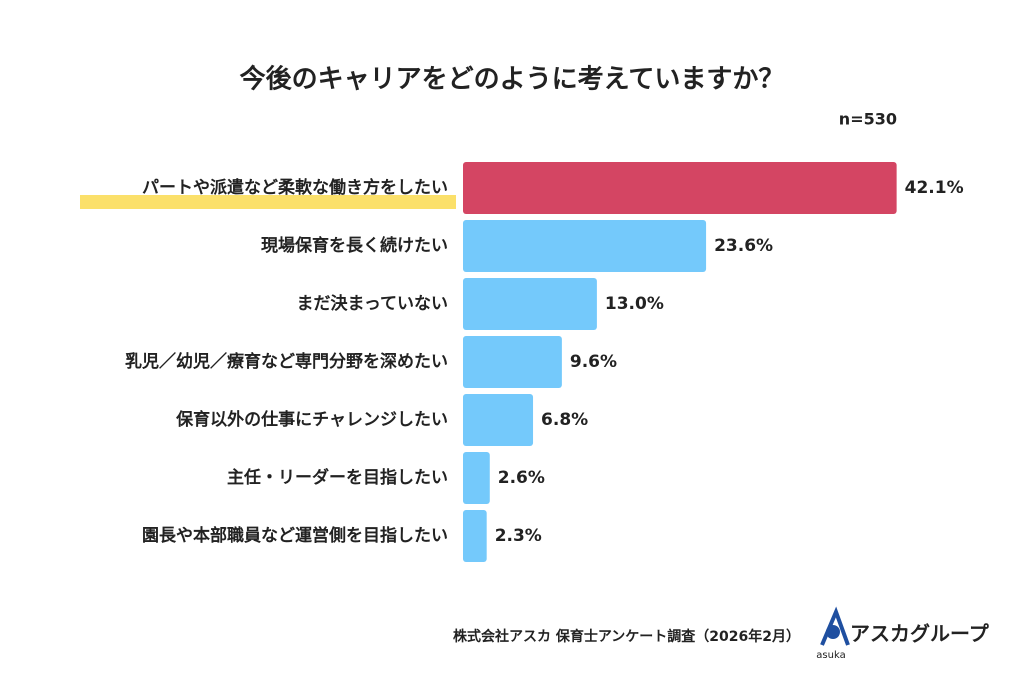 The height and width of the screenshot is (683, 1024). I want to click on value-label: 2.3%, so click(518, 536).